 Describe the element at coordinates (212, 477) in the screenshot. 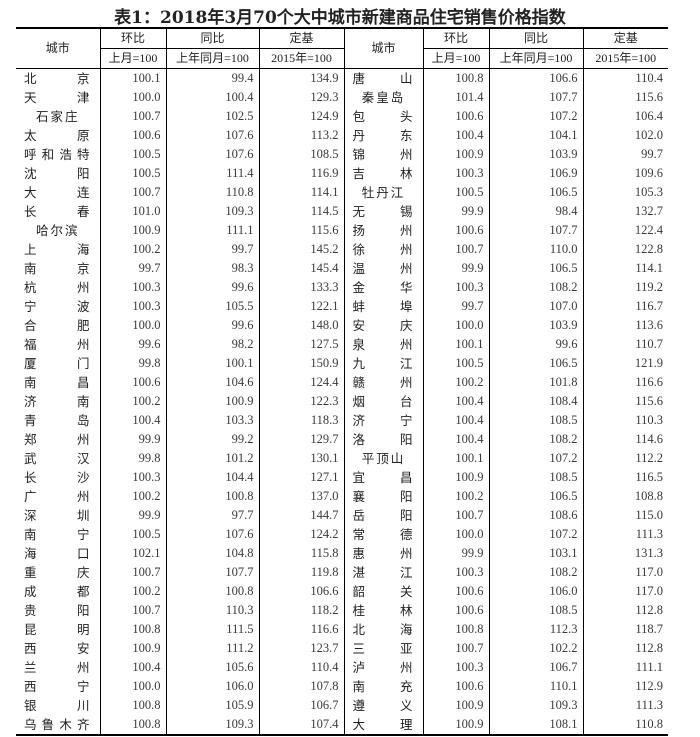

I see `left-yoy-cell: 104.4` at that location.